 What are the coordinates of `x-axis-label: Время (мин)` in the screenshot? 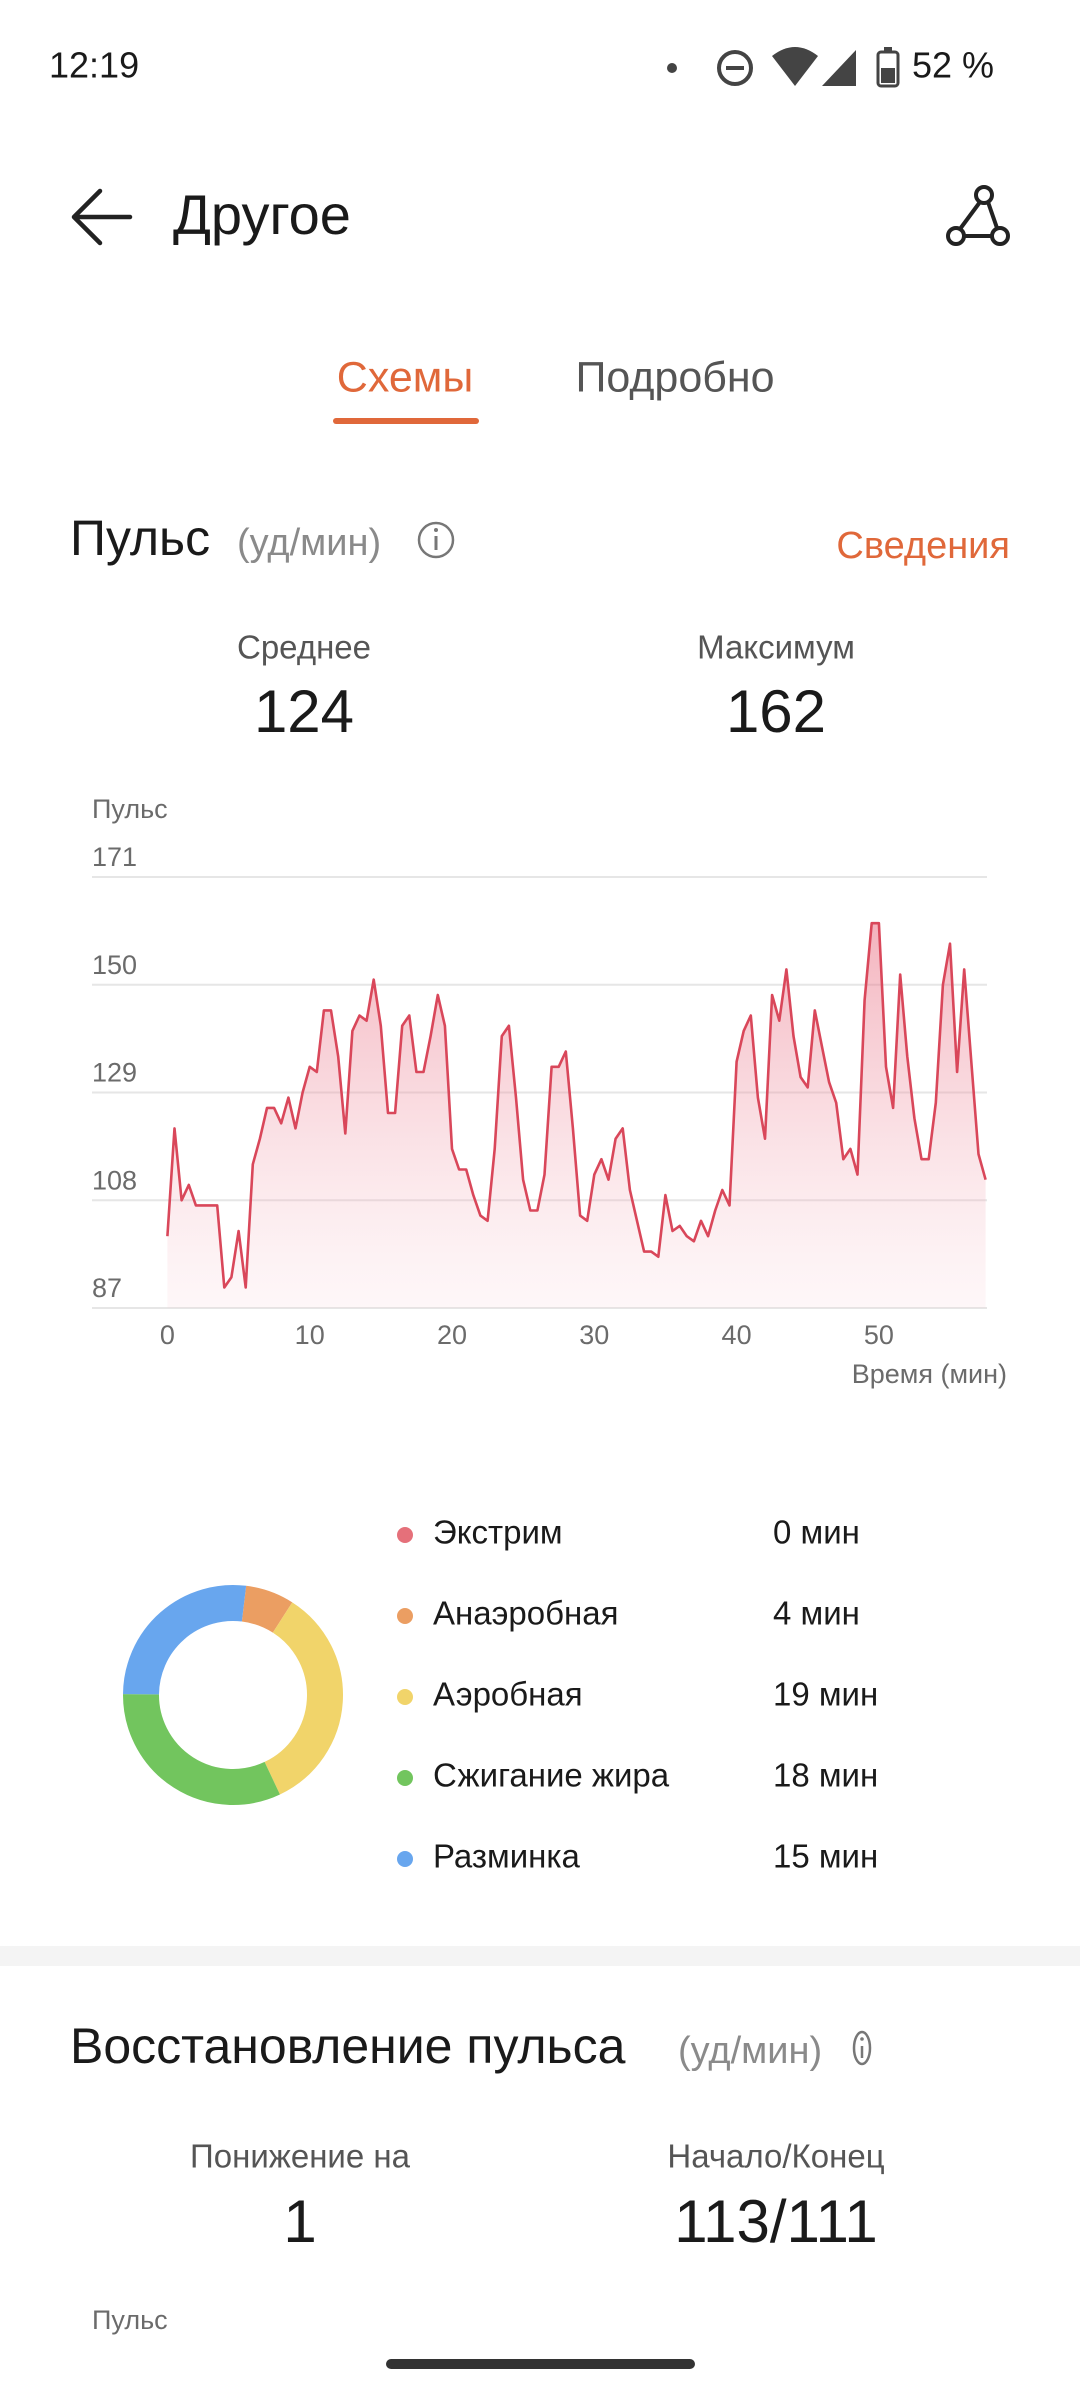 It's located at (929, 1374).